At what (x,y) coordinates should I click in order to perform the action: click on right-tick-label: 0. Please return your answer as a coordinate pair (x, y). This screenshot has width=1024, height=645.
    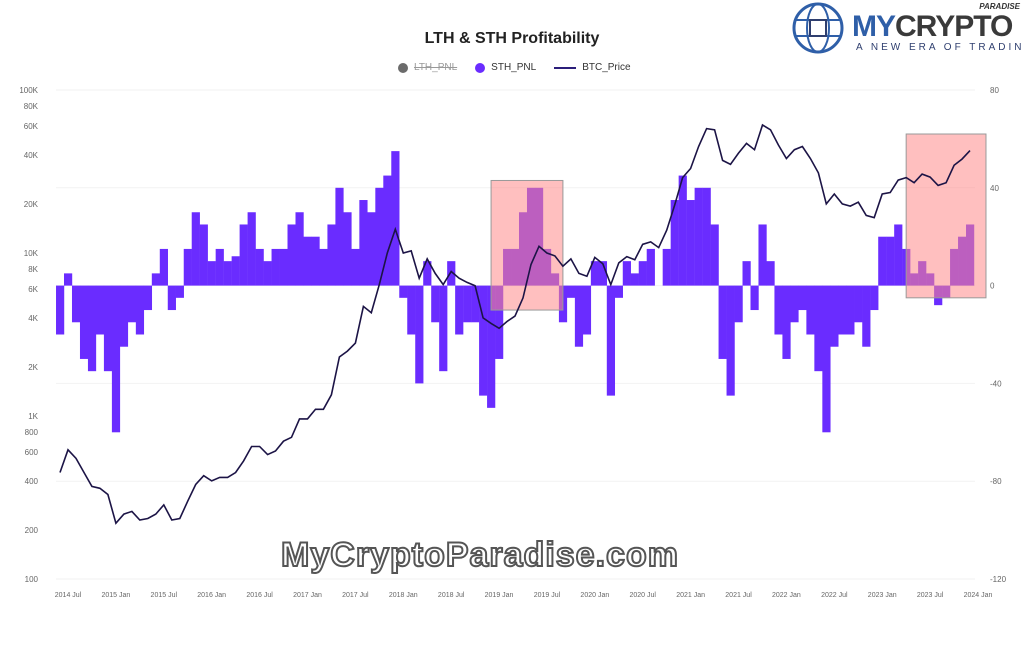
    Looking at the image, I should click on (992, 286).